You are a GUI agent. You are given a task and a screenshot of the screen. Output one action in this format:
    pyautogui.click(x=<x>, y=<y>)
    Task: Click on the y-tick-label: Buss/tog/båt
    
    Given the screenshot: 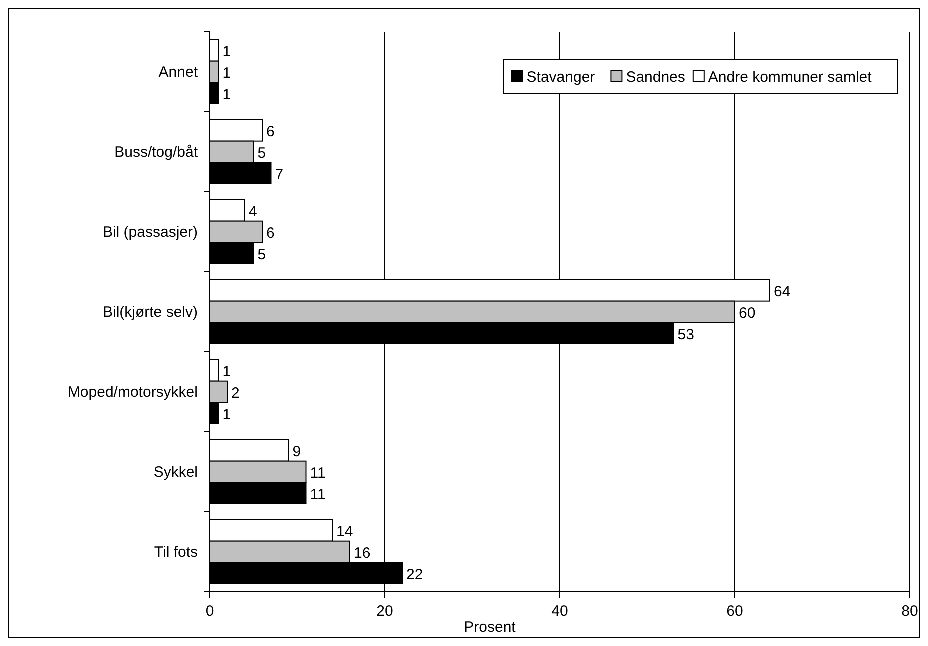 What is the action you would take?
    pyautogui.click(x=156, y=152)
    